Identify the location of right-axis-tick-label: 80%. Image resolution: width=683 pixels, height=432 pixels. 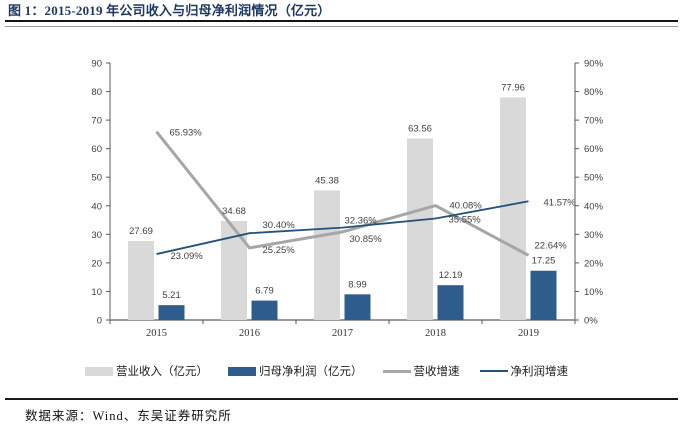
(594, 92).